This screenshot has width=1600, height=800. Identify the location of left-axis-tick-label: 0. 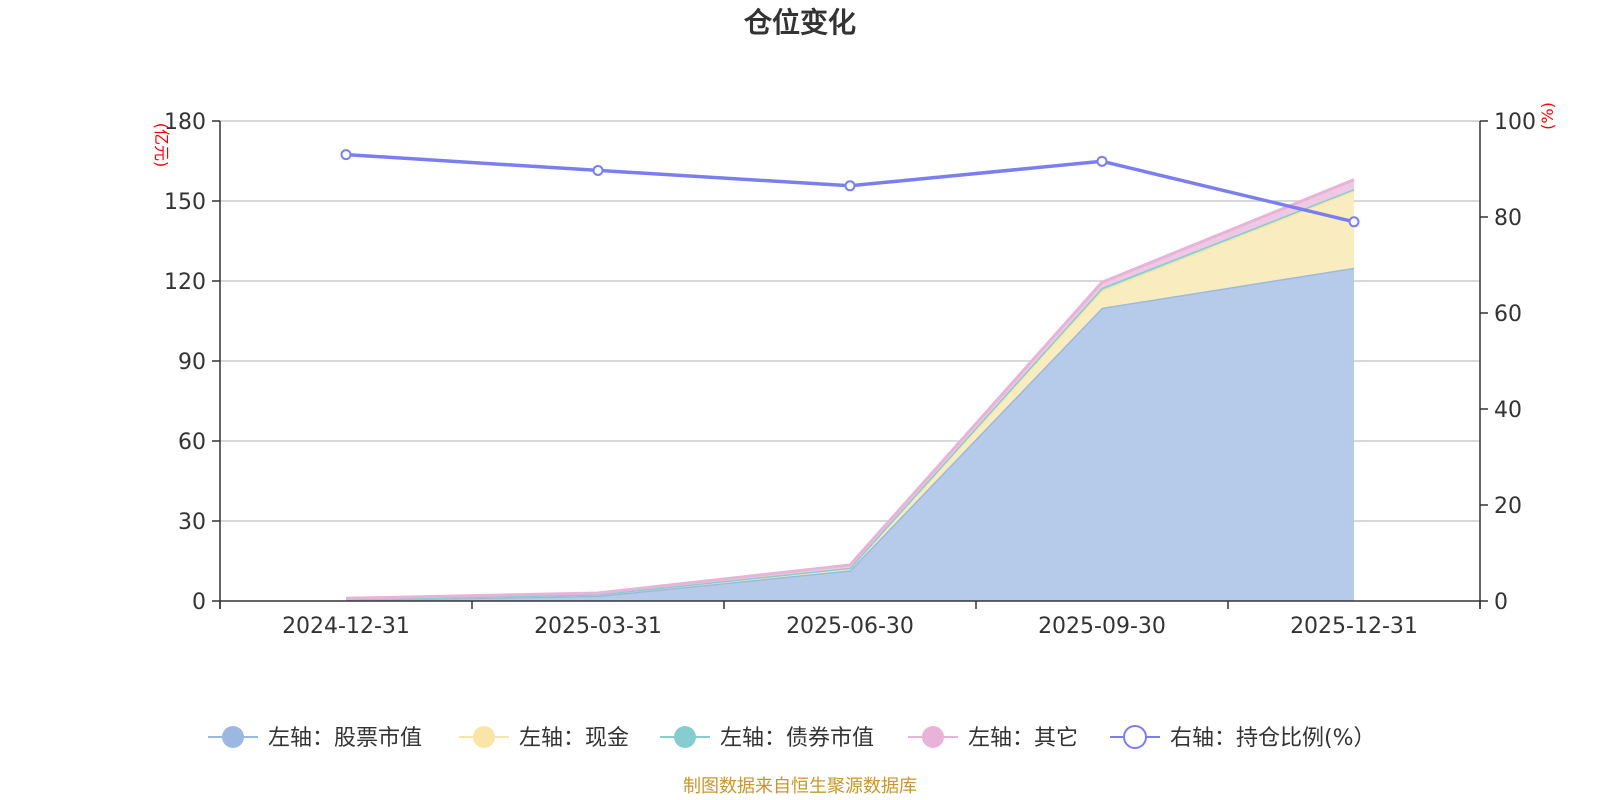
(199, 602).